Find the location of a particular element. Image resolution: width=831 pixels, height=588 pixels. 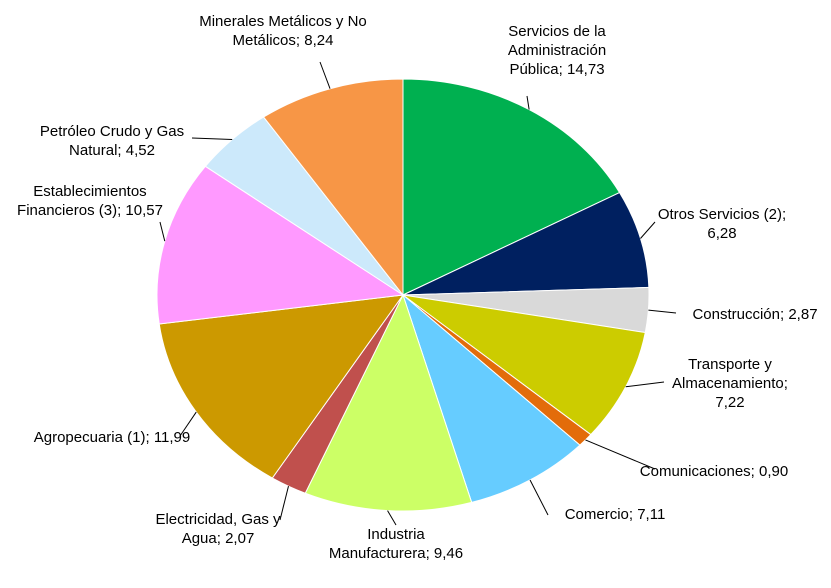

slice-label: Electricidad, Gas y Agua; 2,07 is located at coordinates (218, 529).